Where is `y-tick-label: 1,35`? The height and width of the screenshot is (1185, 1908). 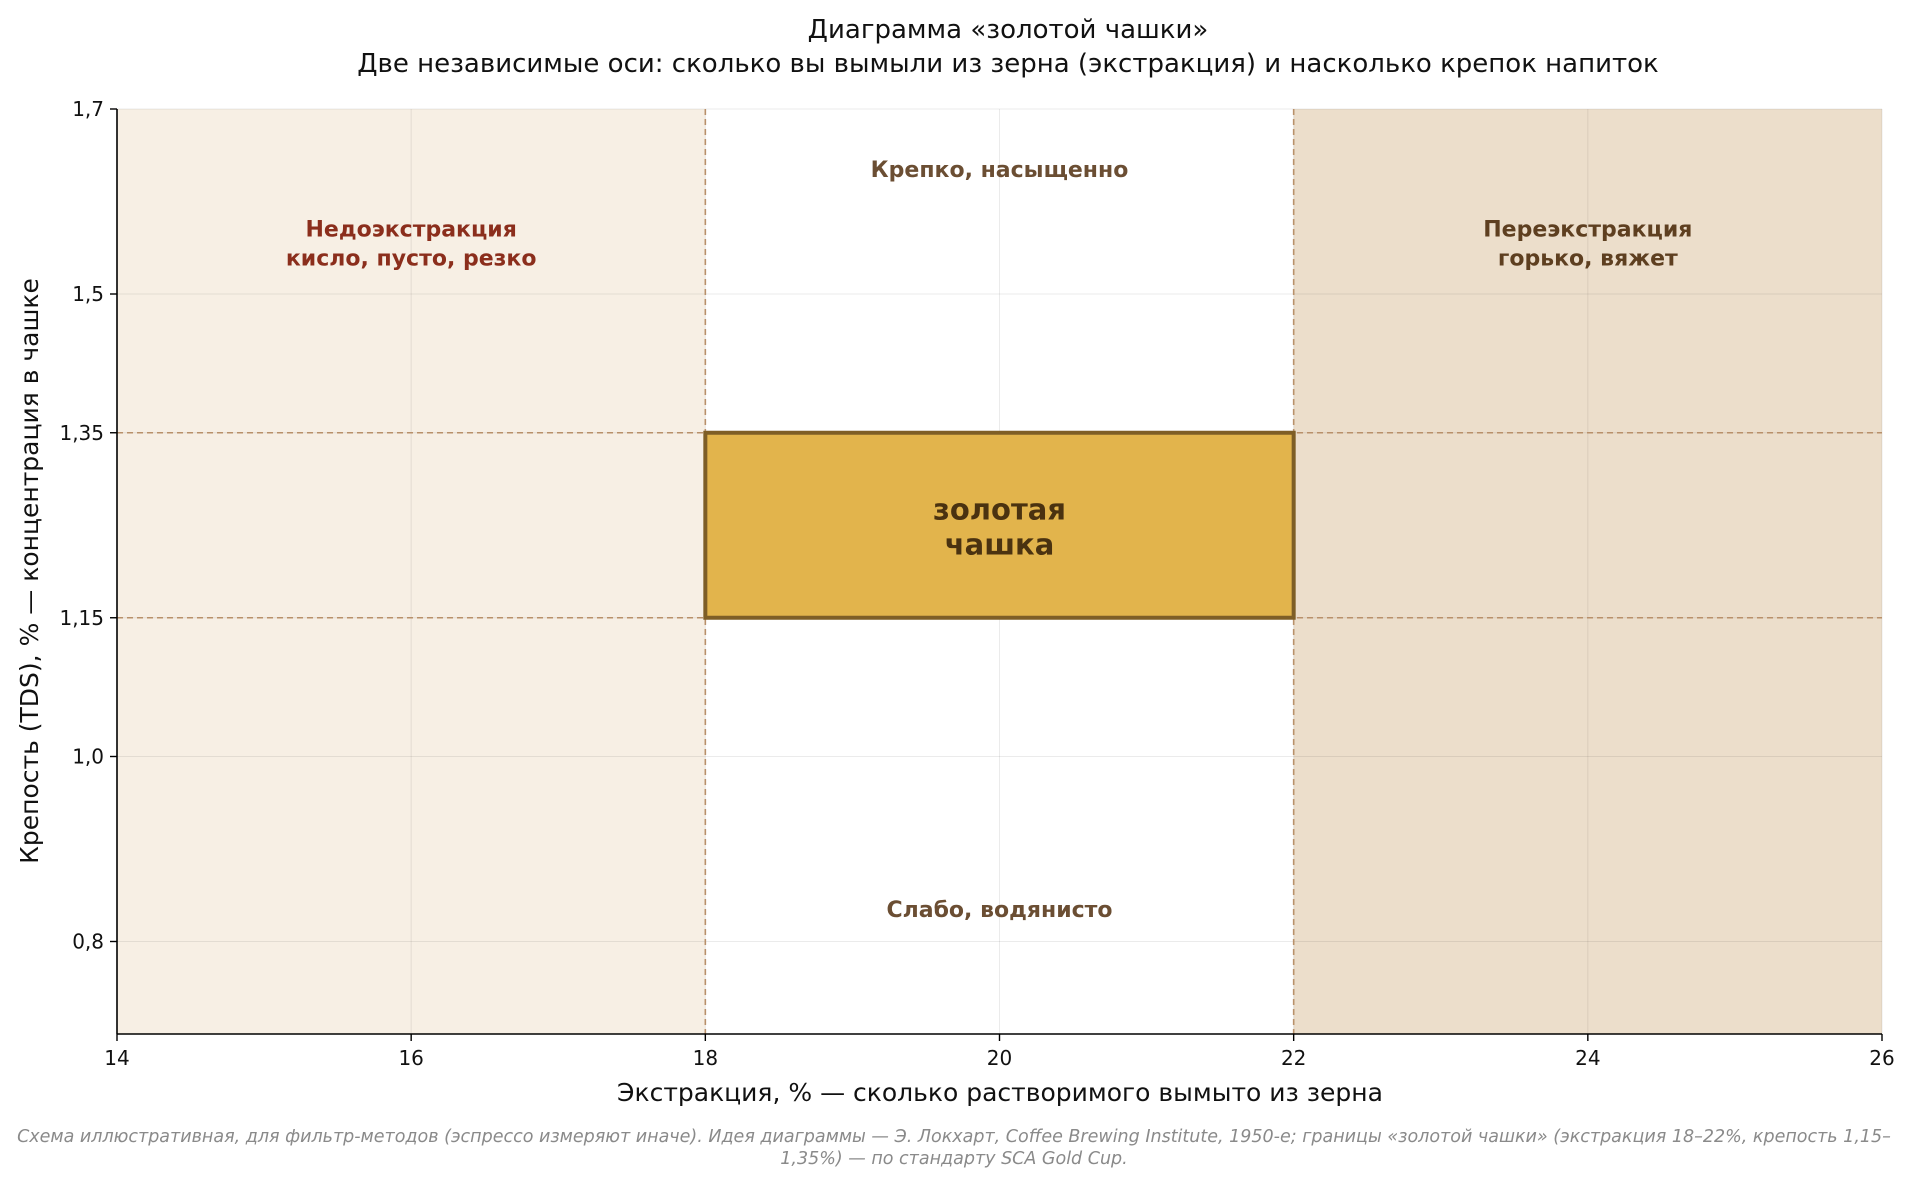 y-tick-label: 1,35 is located at coordinates (81, 433).